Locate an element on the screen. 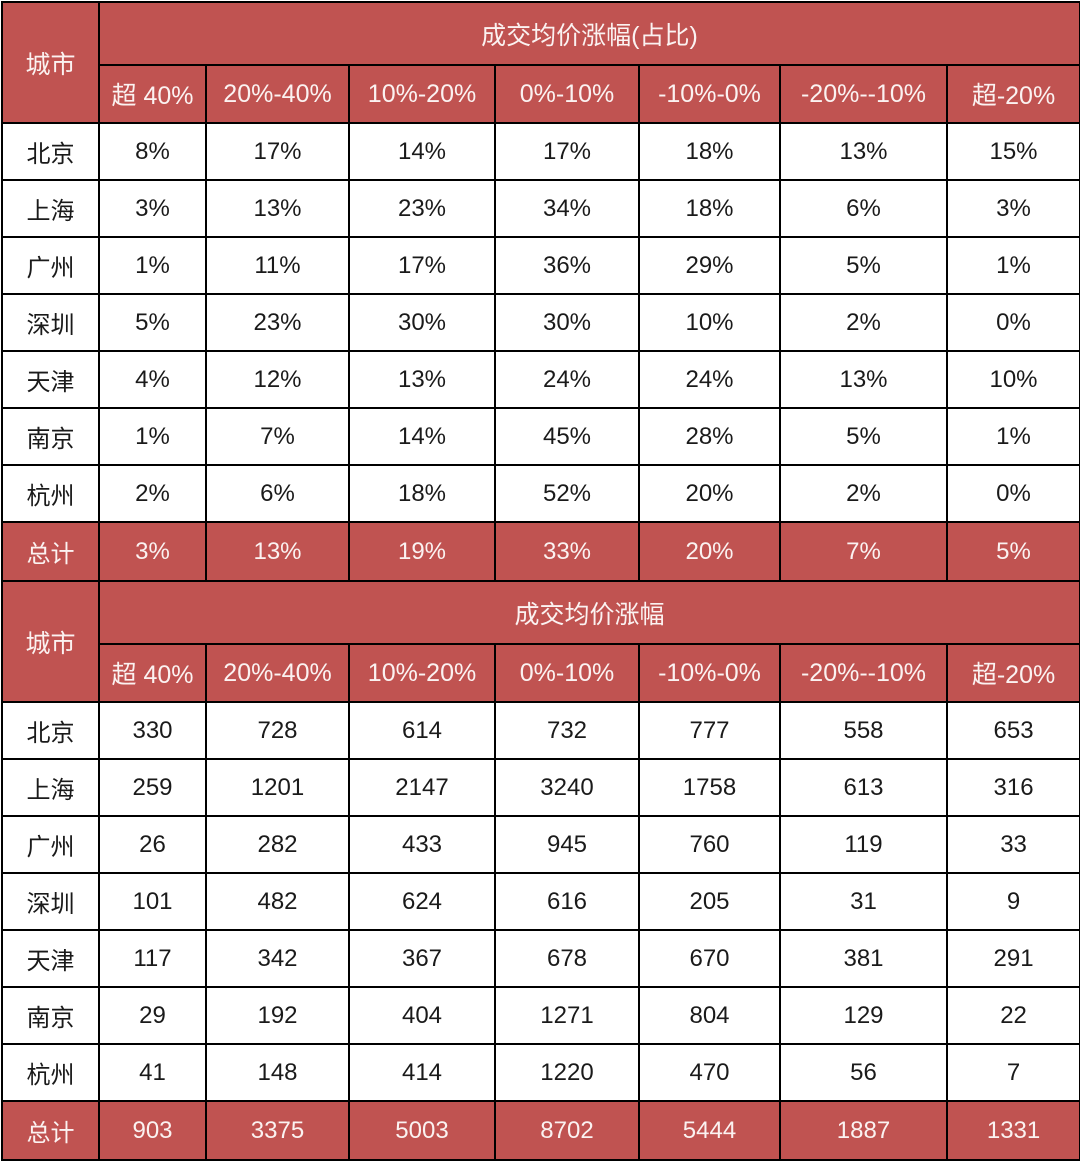  value-cell: 414 is located at coordinates (422, 1072).